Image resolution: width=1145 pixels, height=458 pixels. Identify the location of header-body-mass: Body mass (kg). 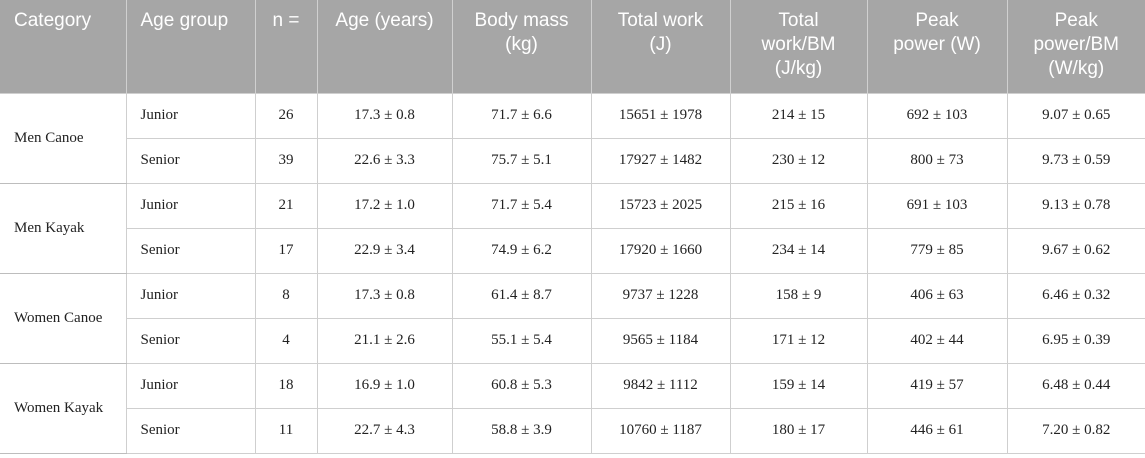
(522, 46).